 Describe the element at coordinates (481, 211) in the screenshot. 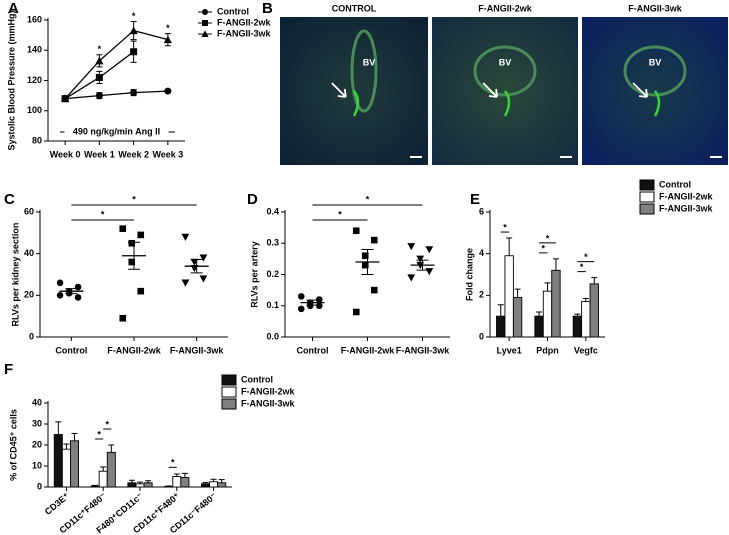

I see `y-tick-label: 6` at that location.